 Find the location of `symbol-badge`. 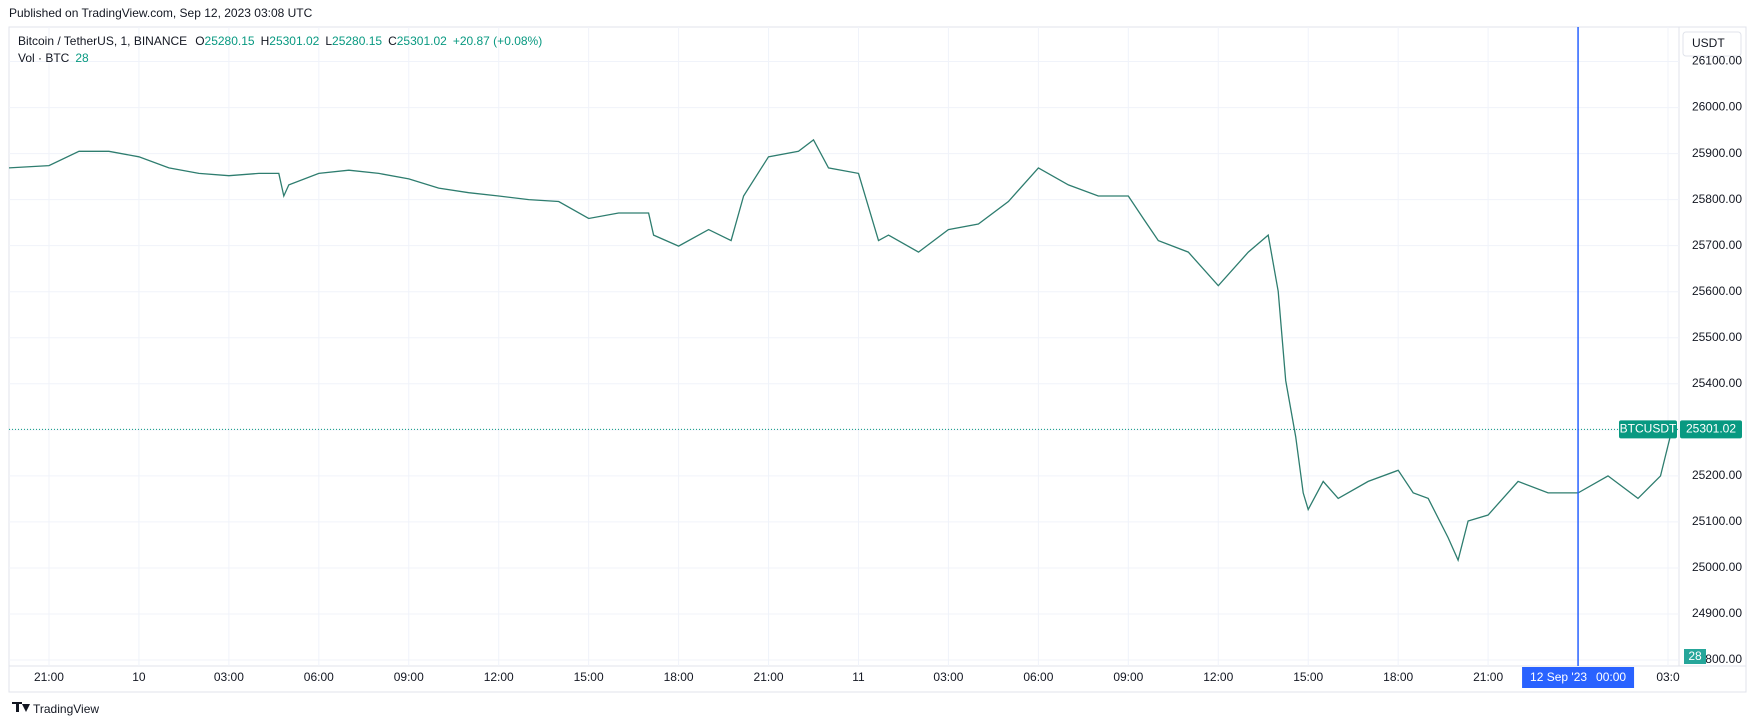

symbol-badge is located at coordinates (1648, 429).